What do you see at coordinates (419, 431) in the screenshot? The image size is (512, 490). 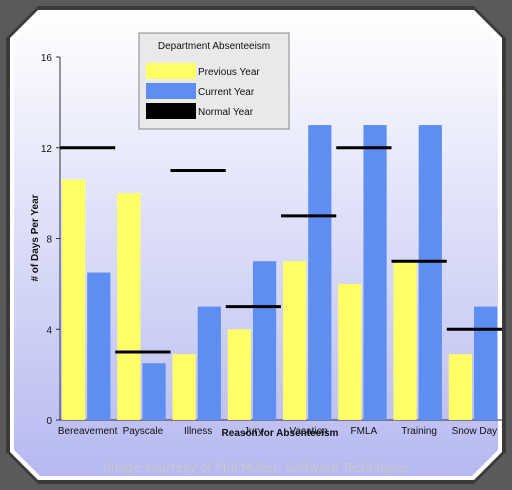 I see `x-tick-label: Training` at bounding box center [419, 431].